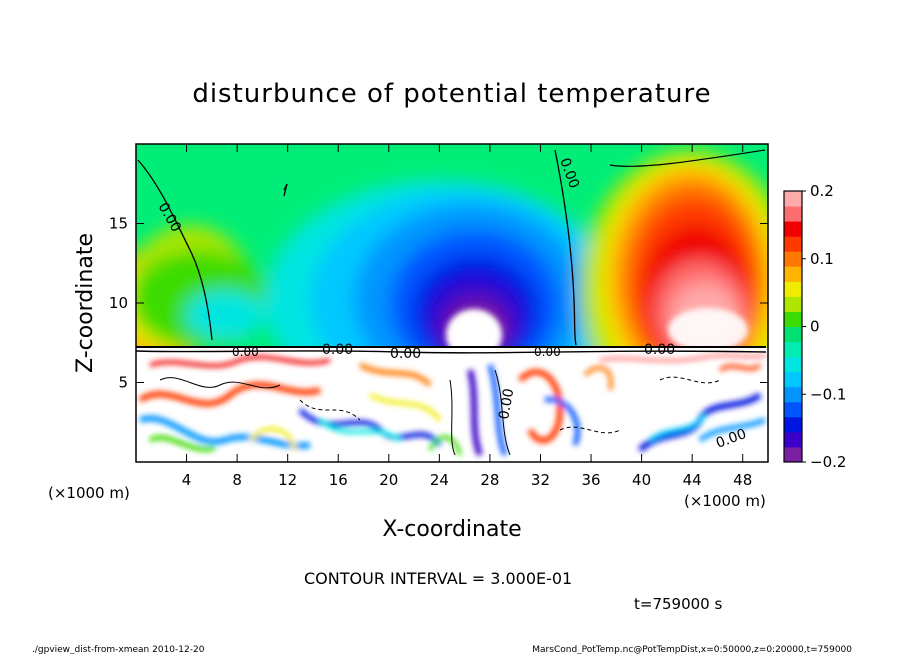  What do you see at coordinates (237, 480) in the screenshot?
I see `x-tick-label: 8` at bounding box center [237, 480].